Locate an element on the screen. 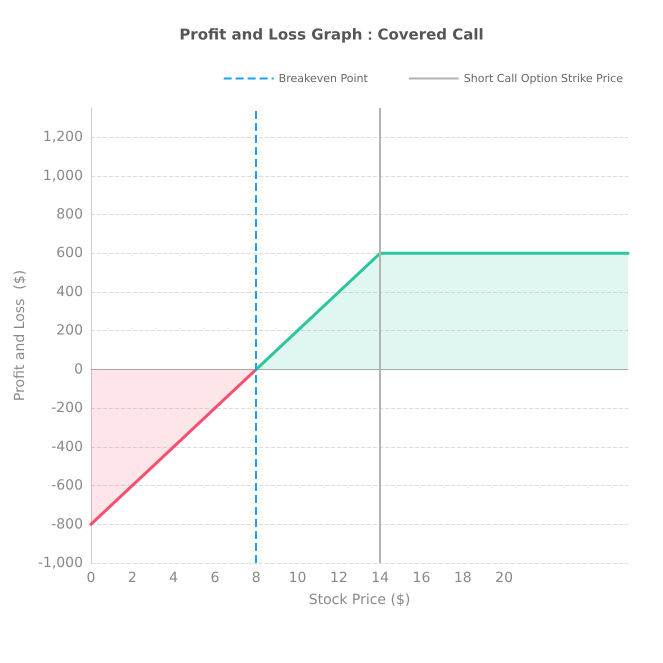 This screenshot has height=663, width=663. x-tick-label: 18 is located at coordinates (463, 578).